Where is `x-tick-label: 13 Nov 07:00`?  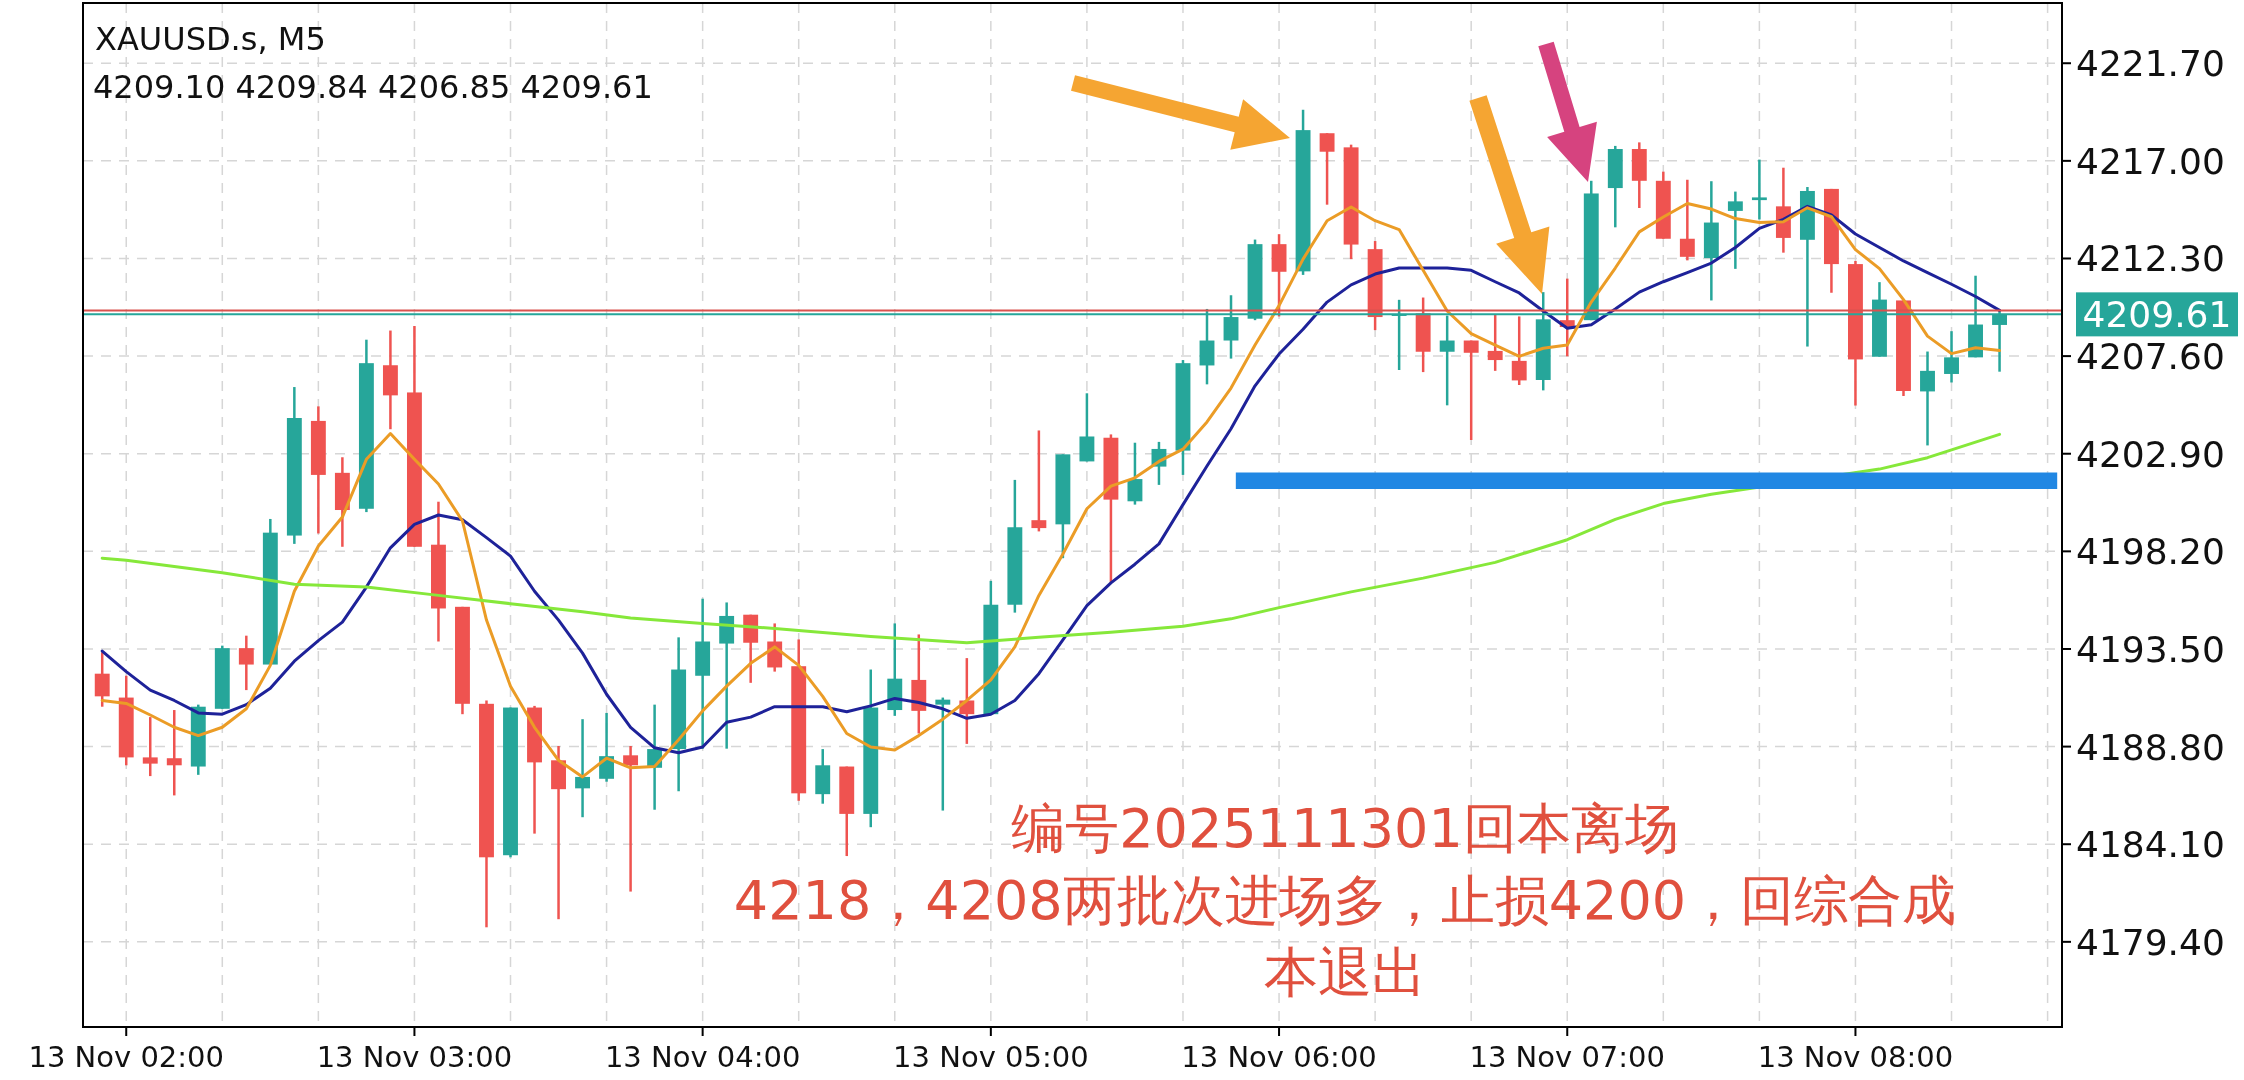 x-tick-label: 13 Nov 07:00 is located at coordinates (1567, 1057).